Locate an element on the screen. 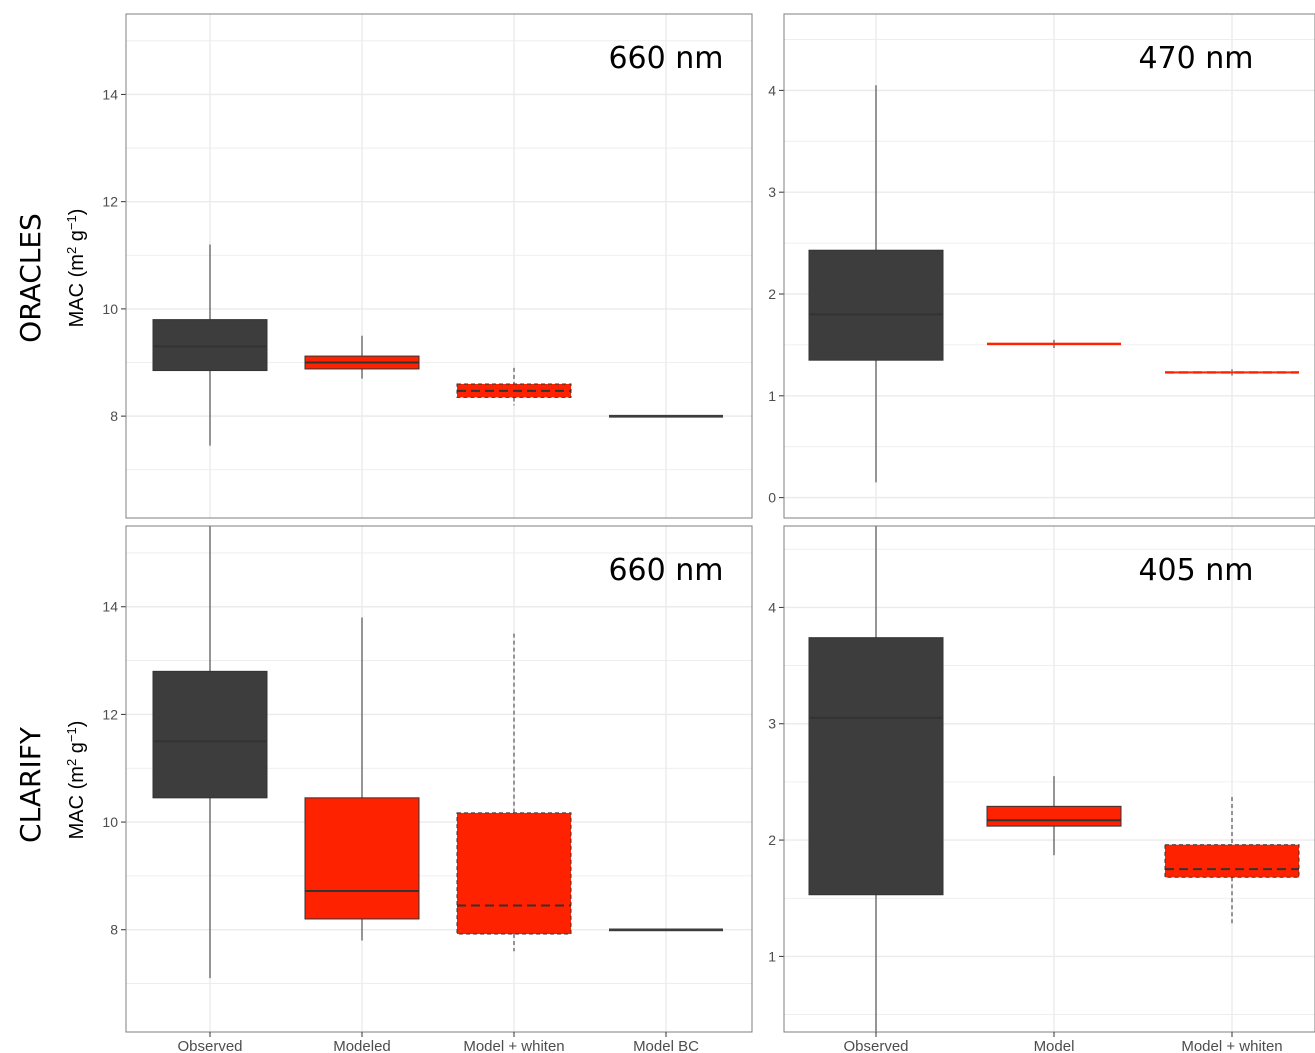 This screenshot has width=1315, height=1053. x-tick-label: Model is located at coordinates (1054, 1045).